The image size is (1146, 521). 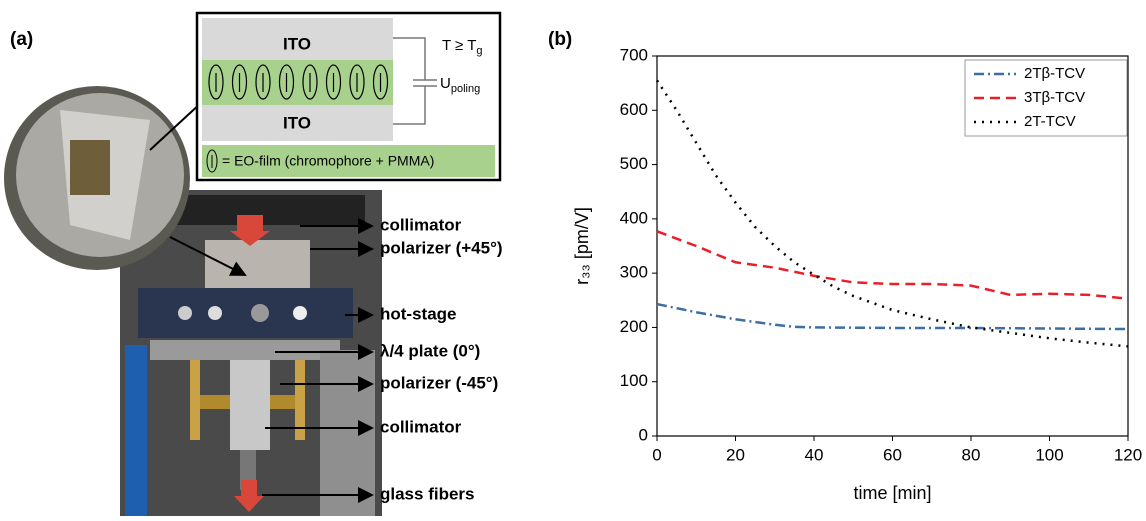 What do you see at coordinates (634, 163) in the screenshot?
I see `y-tick-label: 500` at bounding box center [634, 163].